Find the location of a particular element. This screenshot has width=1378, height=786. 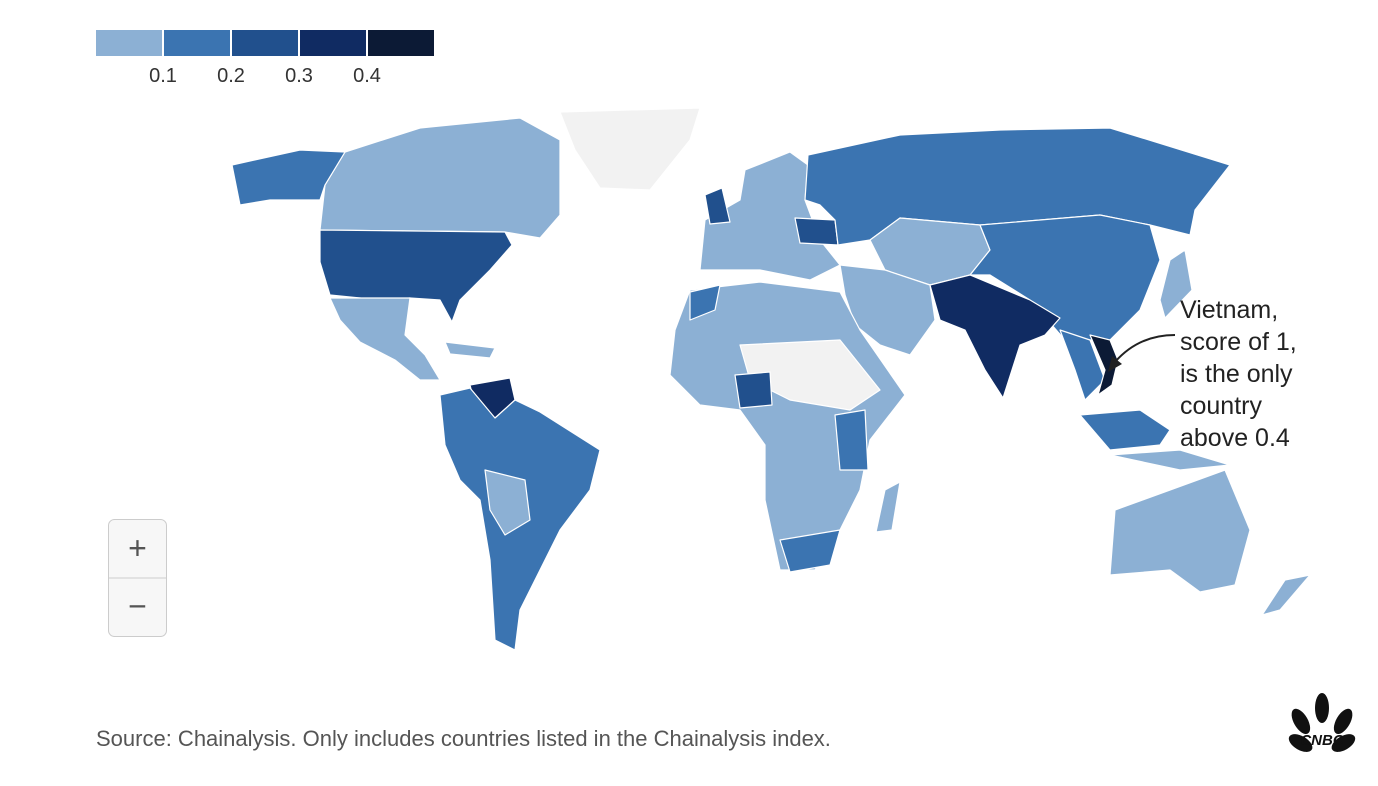

legend-label: 0.4 is located at coordinates (367, 76).